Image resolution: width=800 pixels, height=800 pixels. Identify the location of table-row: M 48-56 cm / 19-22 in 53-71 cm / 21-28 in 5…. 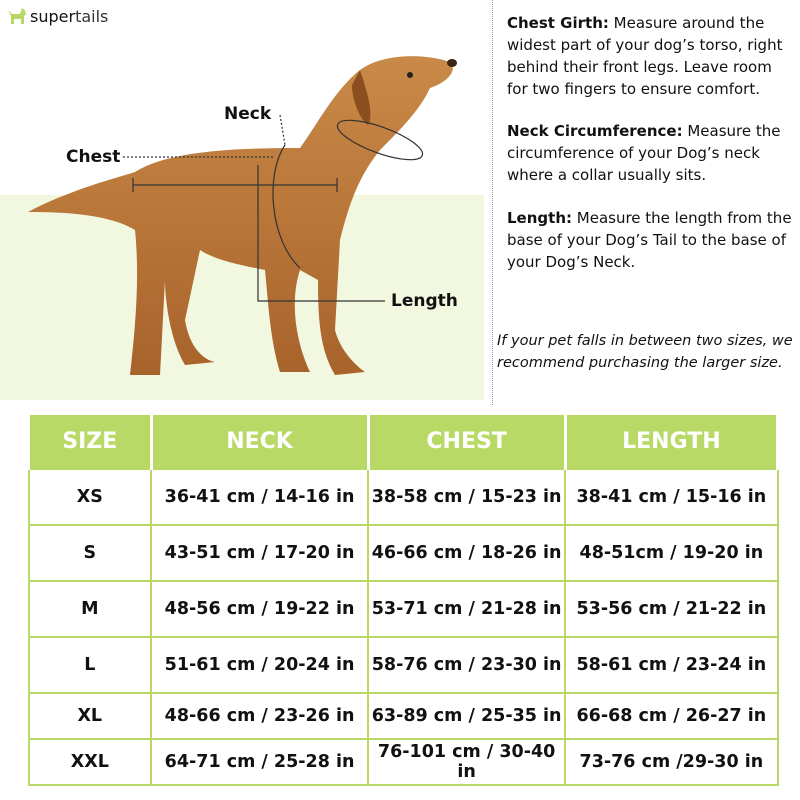
(403, 608).